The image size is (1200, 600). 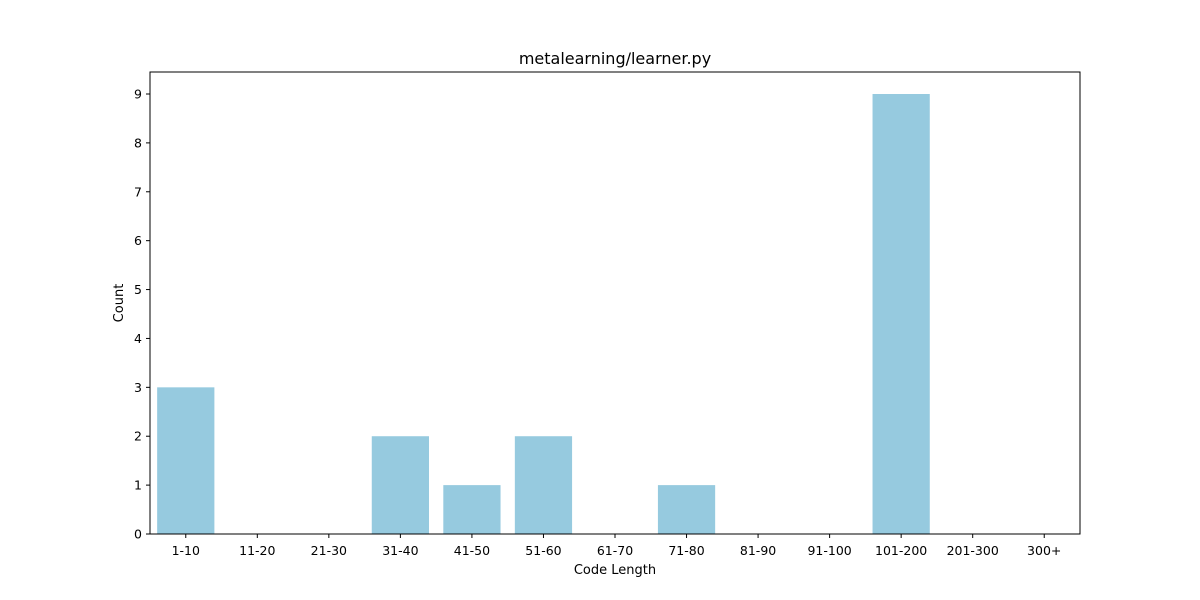 What do you see at coordinates (138, 142) in the screenshot?
I see `y-tick-label: 8` at bounding box center [138, 142].